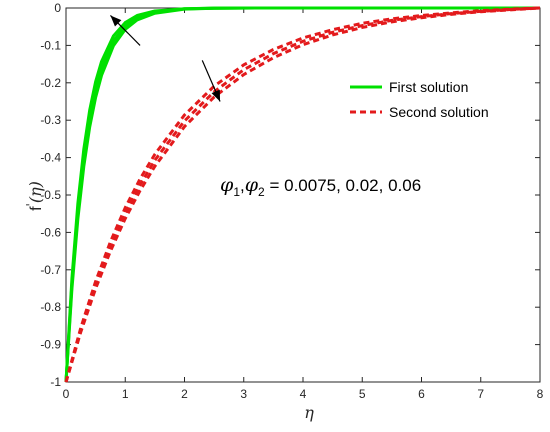 The width and height of the screenshot is (550, 432). I want to click on y-tick-label-4: -0.4, so click(50, 158).